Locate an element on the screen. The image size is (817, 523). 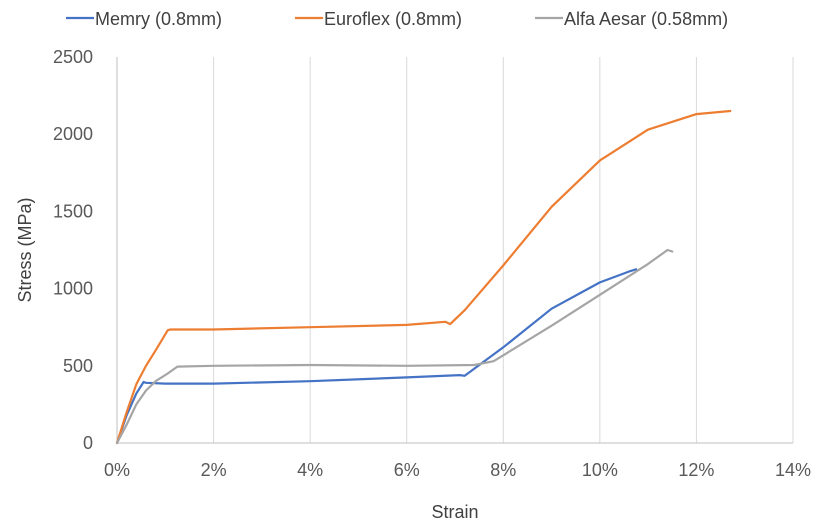
legend-label-2: Euroflex (0.8mm) is located at coordinates (393, 19).